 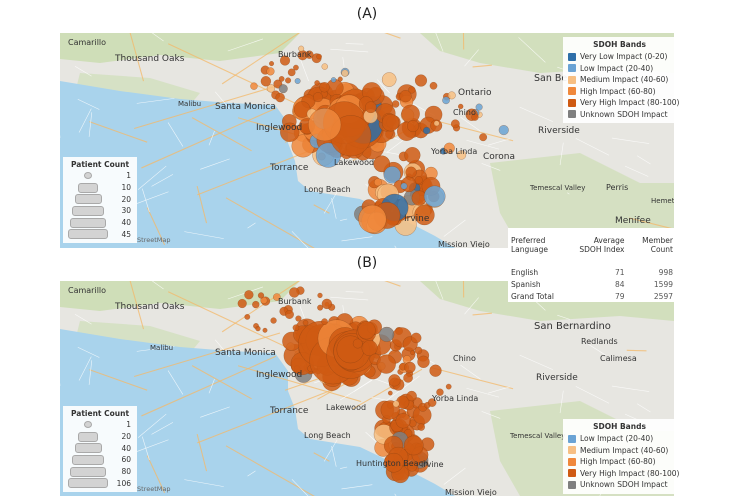 I want to click on legend-label: Medium Impact (40-60), so click(x=624, y=80).